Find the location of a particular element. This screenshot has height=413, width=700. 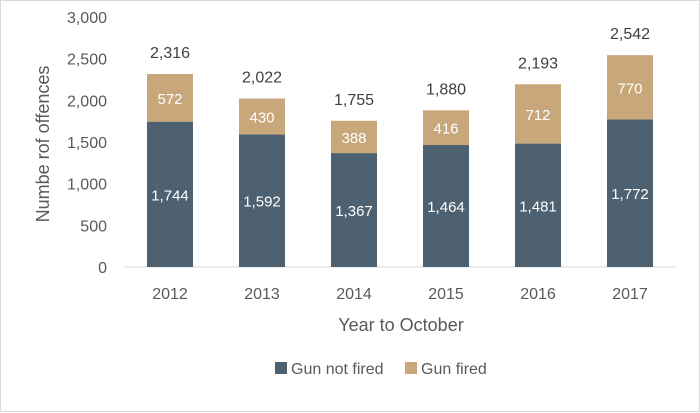

total-value-label: 2,193 is located at coordinates (538, 63).